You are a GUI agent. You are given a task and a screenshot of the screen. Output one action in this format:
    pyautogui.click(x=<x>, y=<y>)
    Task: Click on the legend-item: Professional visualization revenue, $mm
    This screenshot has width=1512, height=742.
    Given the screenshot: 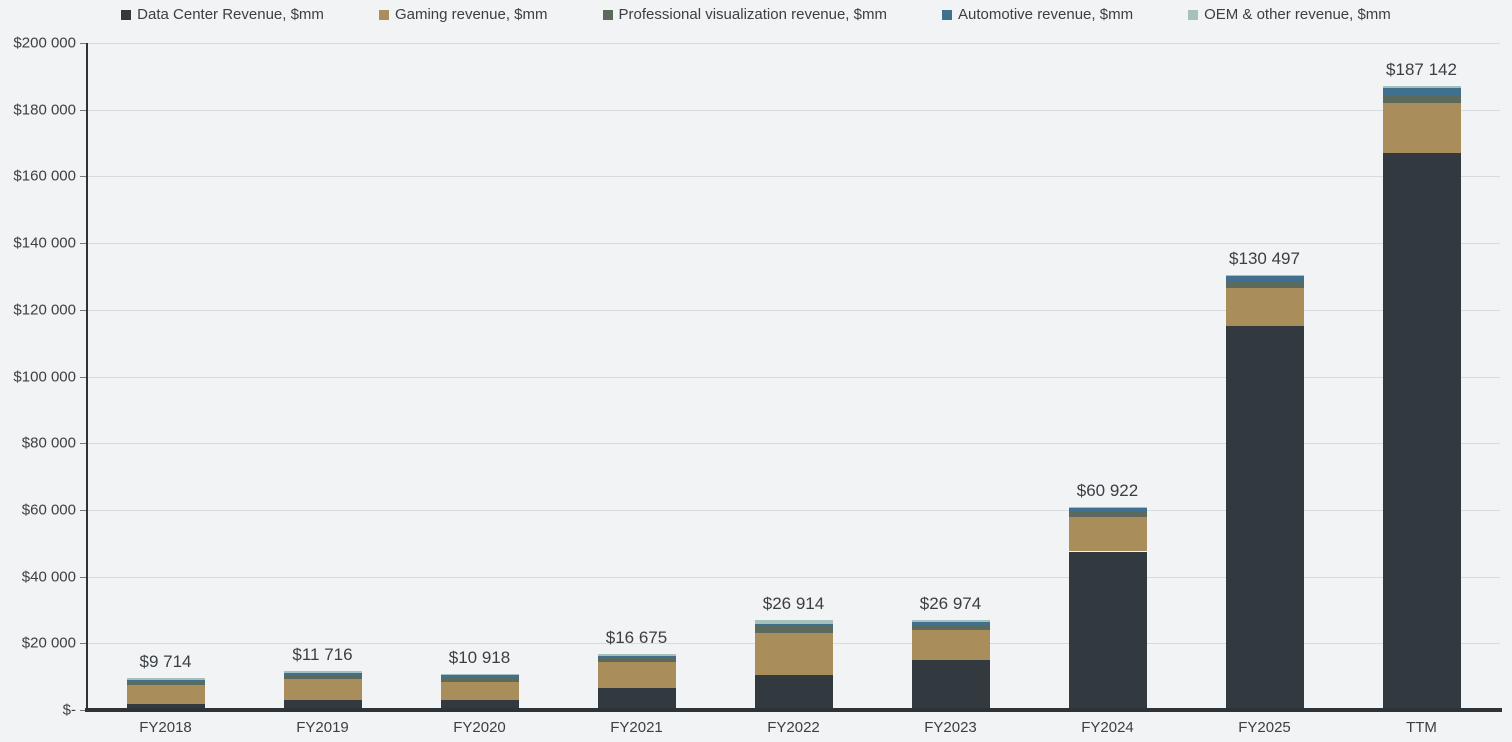 What is the action you would take?
    pyautogui.click(x=744, y=14)
    